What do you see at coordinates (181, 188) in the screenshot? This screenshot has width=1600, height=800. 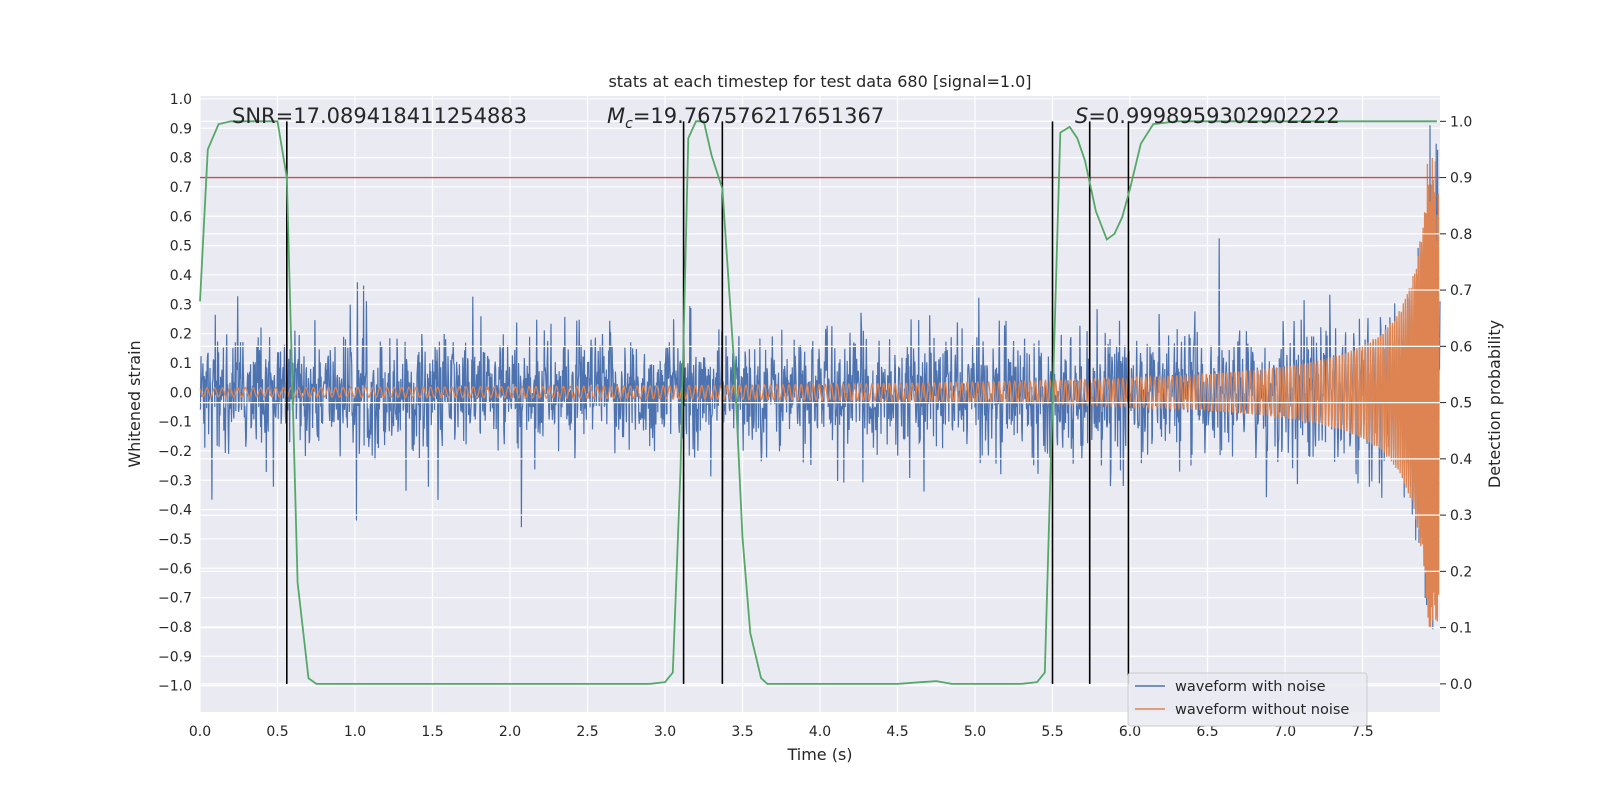 I see `y-left-tick-label: 0.7` at bounding box center [181, 188].